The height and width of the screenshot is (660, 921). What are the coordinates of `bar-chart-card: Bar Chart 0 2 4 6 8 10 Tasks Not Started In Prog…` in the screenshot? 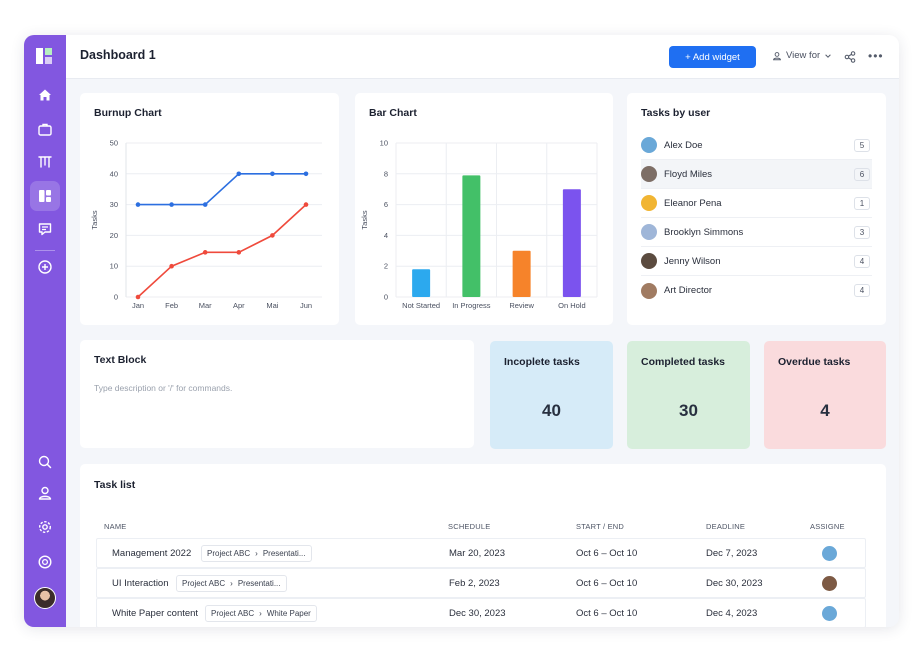 It's located at (484, 209).